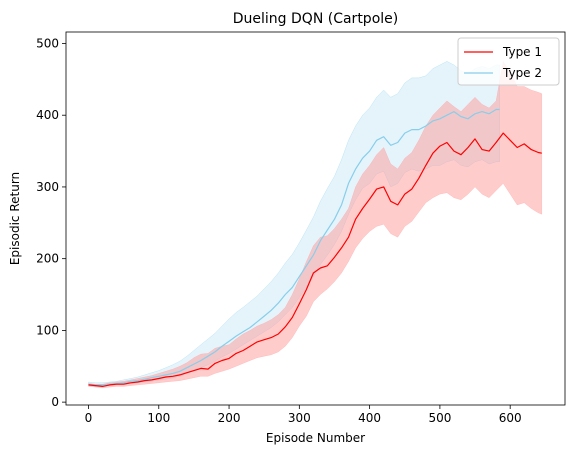 The width and height of the screenshot is (571, 455). I want to click on x-tick-label: 300, so click(299, 418).